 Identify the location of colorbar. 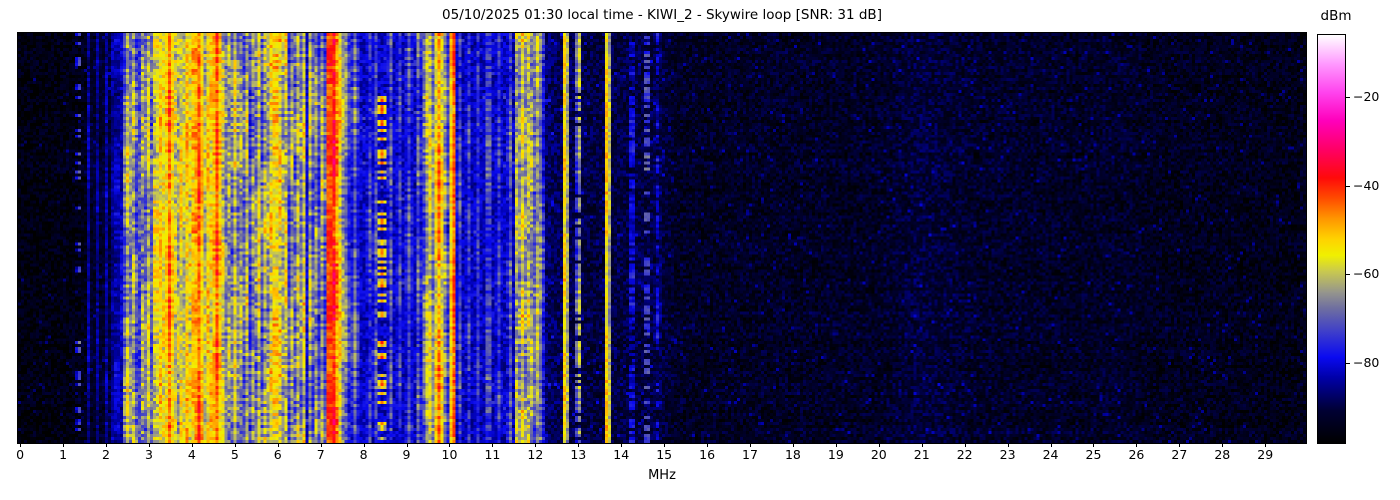
(1331, 239).